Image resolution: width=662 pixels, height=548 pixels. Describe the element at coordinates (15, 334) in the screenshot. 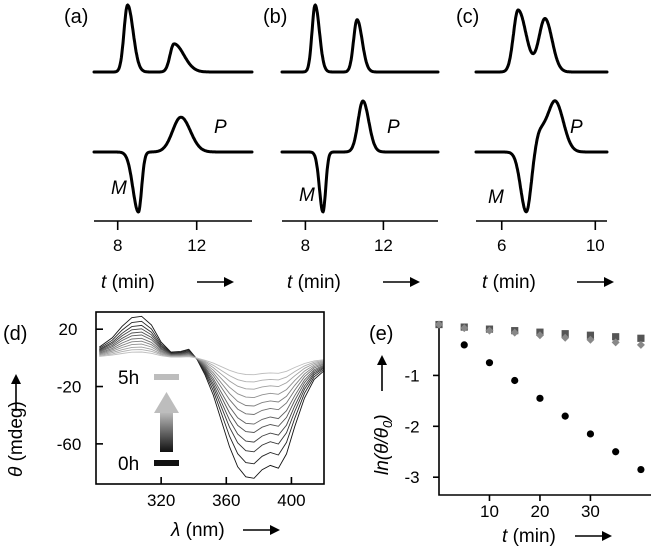

I see `panel-label: (d)` at that location.